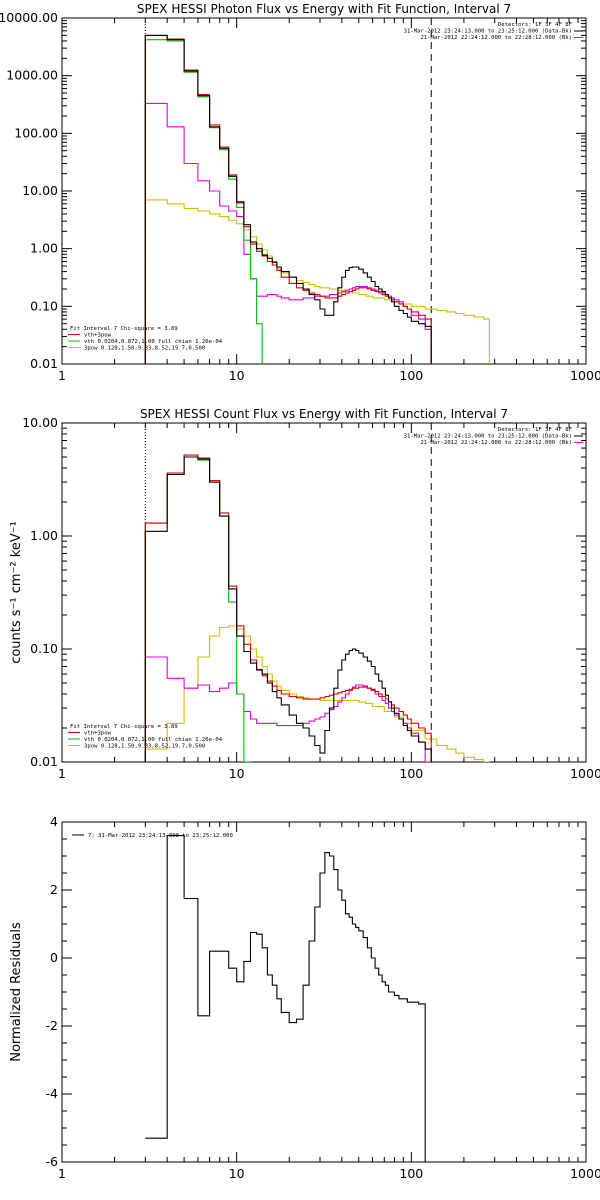 The height and width of the screenshot is (1200, 600). Describe the element at coordinates (16, 992) in the screenshot. I see `y-axis-label: Normalized Residuals` at that location.